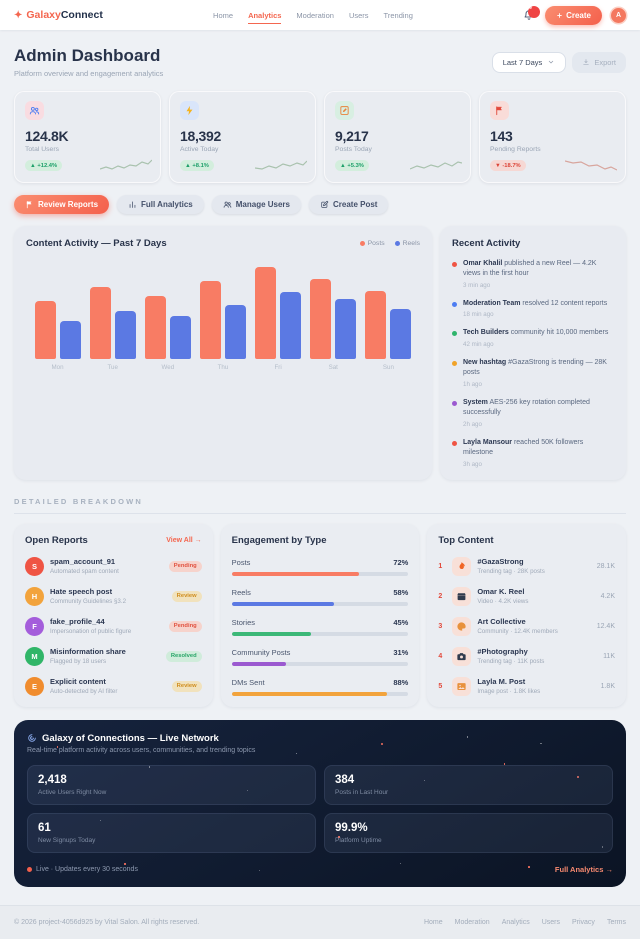  I want to click on activity-actor: System, so click(475, 402).